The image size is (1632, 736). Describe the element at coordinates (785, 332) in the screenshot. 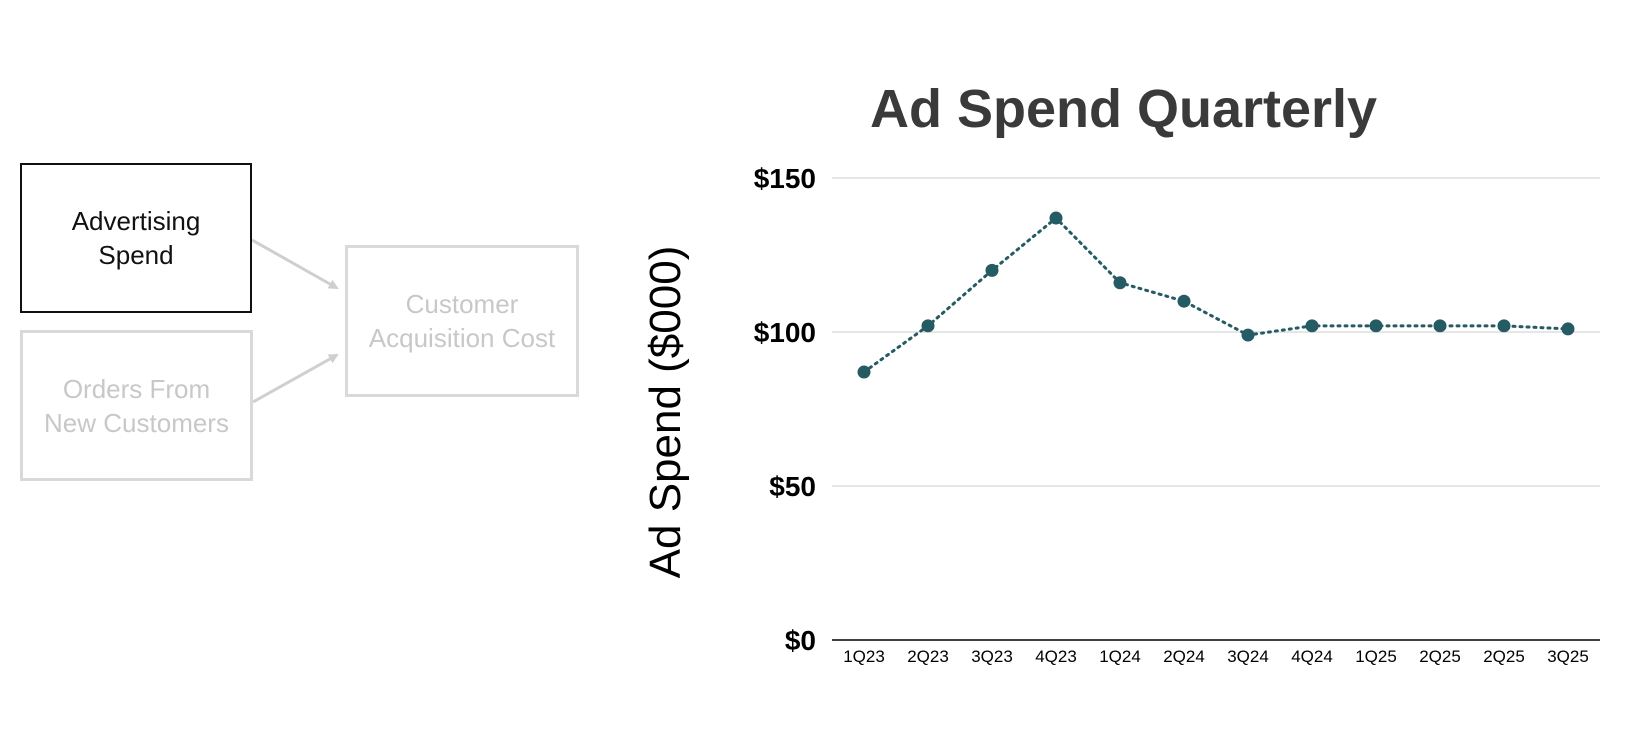

I see `y-tick-label: $100` at that location.